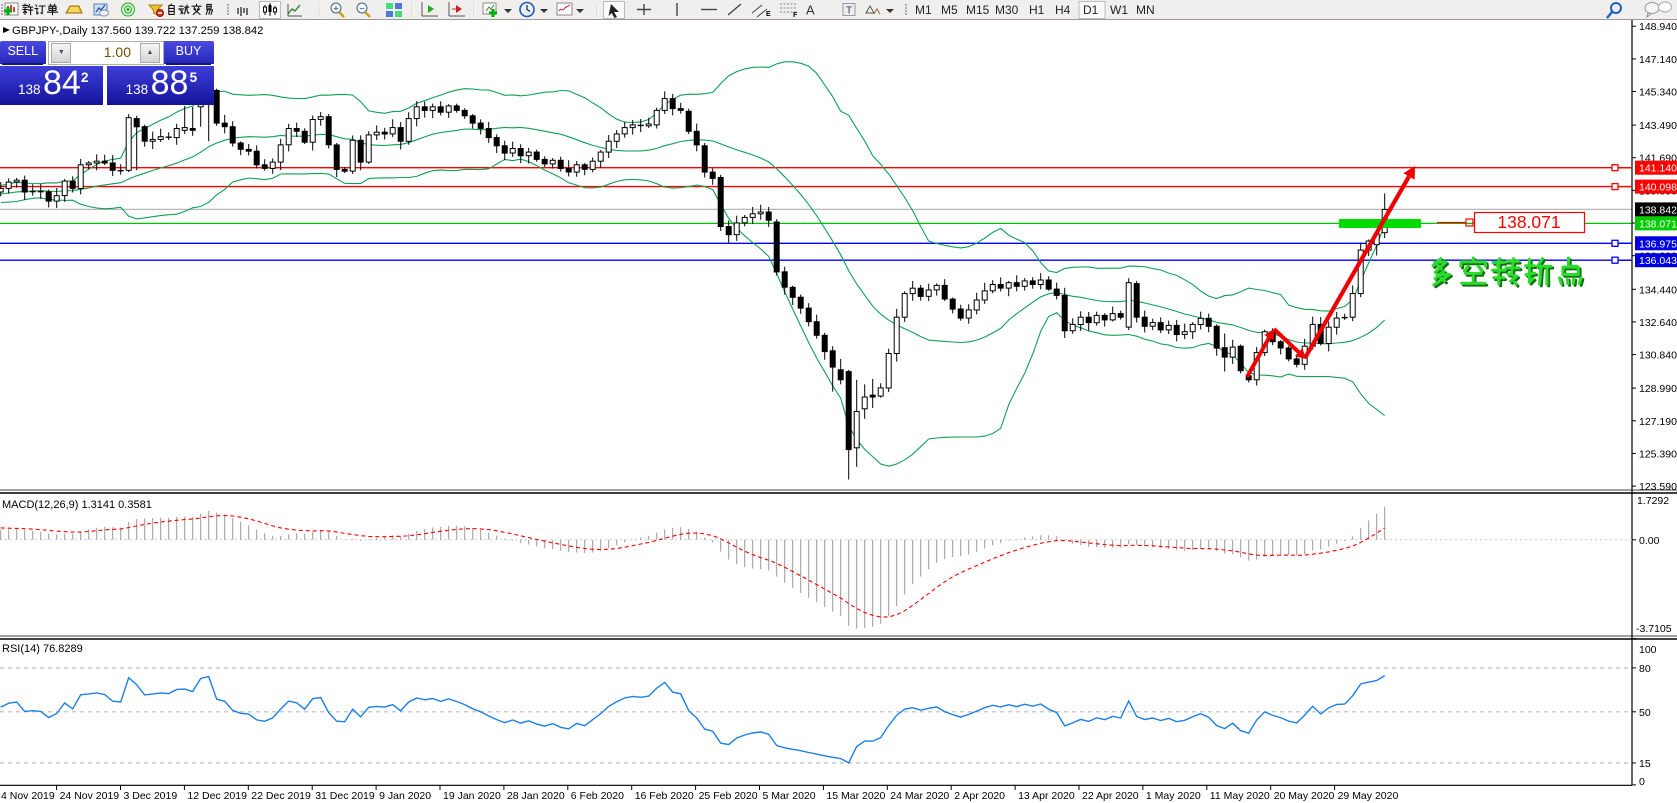 This screenshot has height=803, width=1677. I want to click on svg-text: 15, so click(1645, 764).